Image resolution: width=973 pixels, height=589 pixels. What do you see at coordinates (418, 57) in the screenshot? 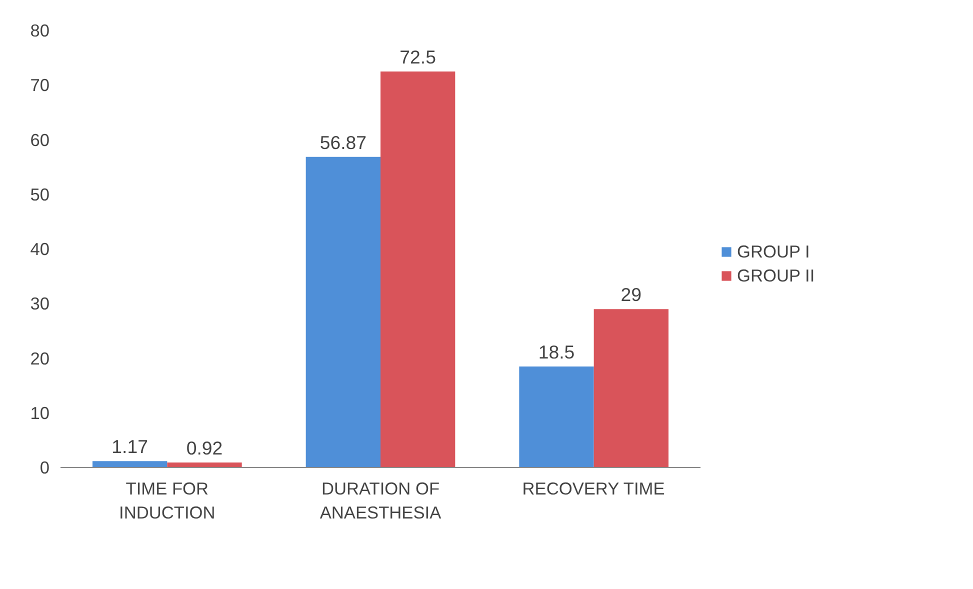
I see `data-label: 72.5` at bounding box center [418, 57].